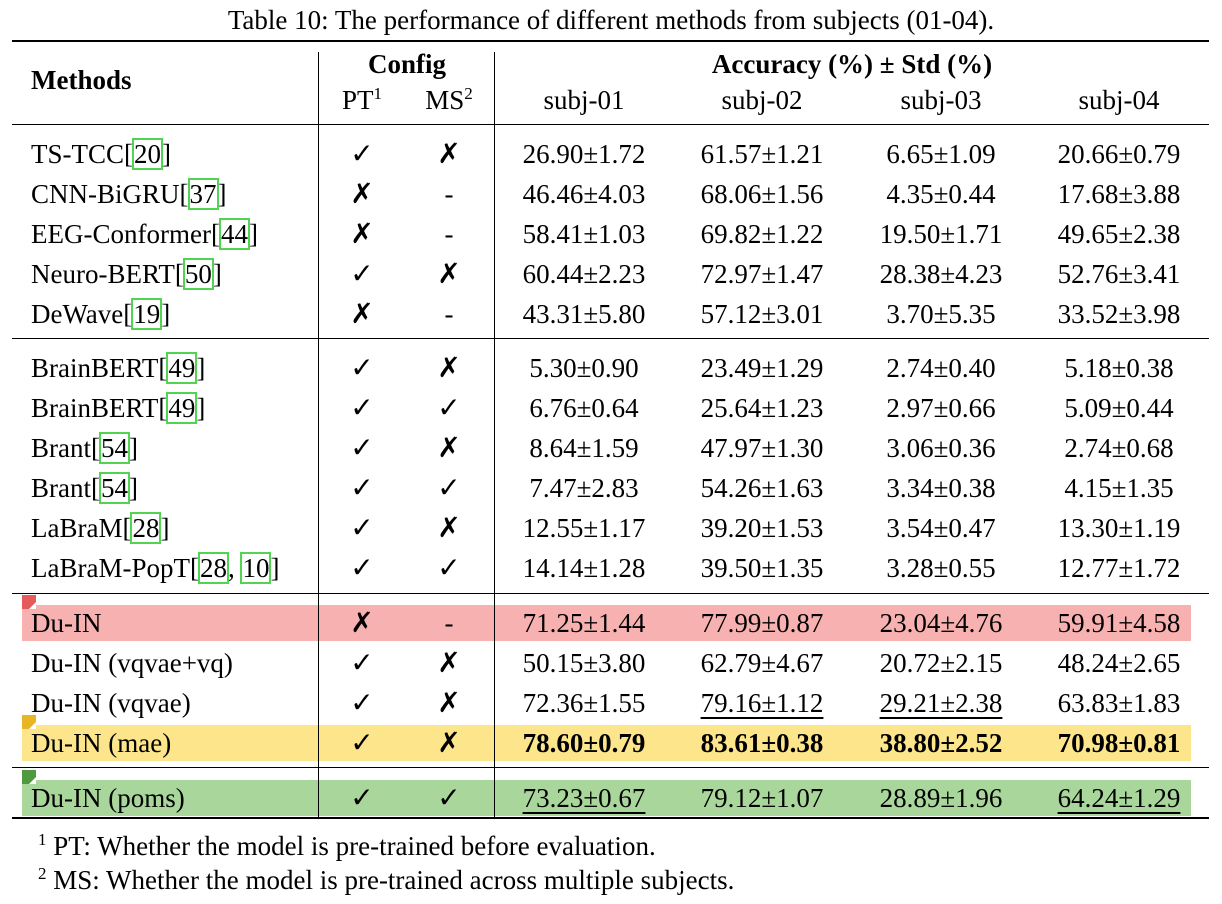 The width and height of the screenshot is (1222, 904). Describe the element at coordinates (762, 100) in the screenshot. I see `subj-02-header: subj-02` at that location.